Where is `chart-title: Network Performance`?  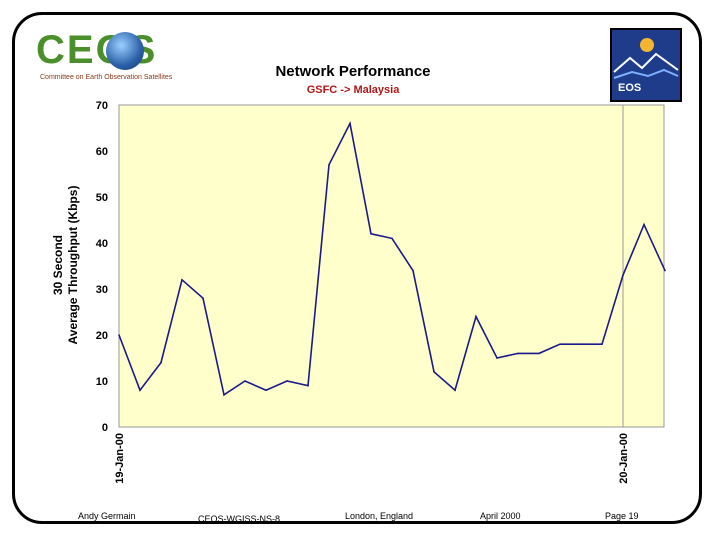
chart-title: Network Performance is located at coordinates (353, 71).